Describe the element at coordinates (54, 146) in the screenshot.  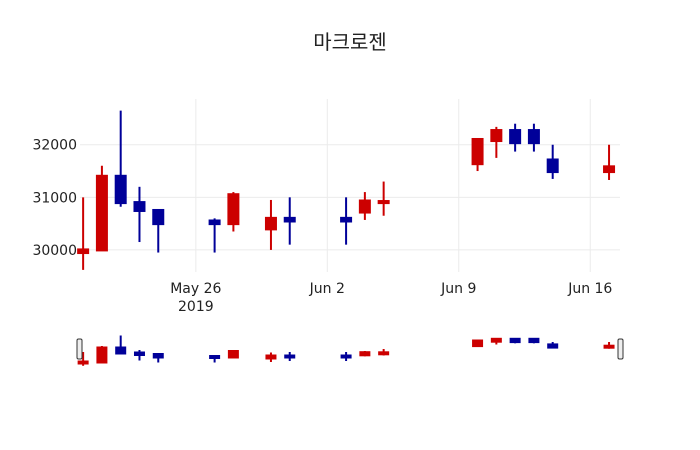
I see `y-tick-label: 32000` at that location.